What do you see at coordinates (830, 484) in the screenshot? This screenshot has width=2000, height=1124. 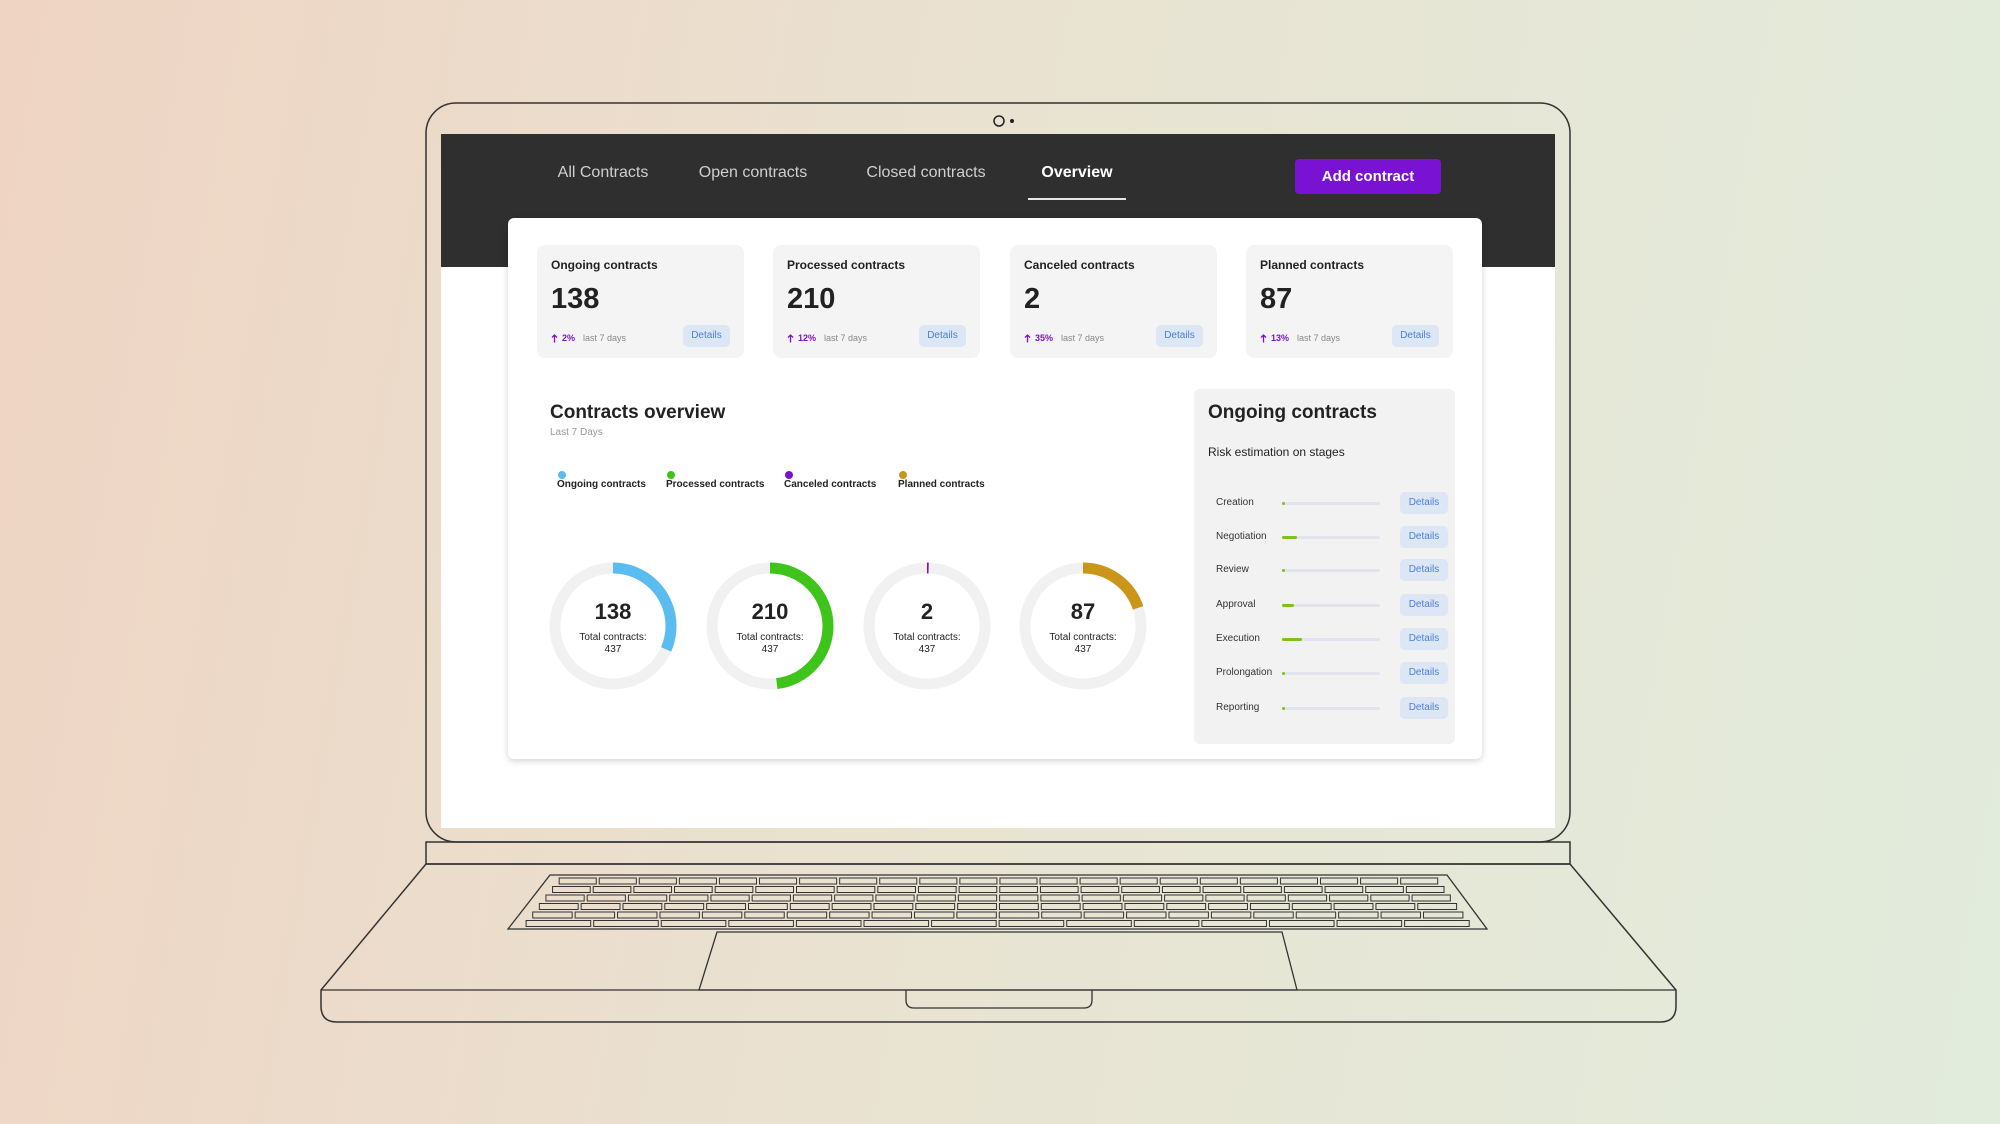 I see `legend-label: Canceled contracts` at bounding box center [830, 484].